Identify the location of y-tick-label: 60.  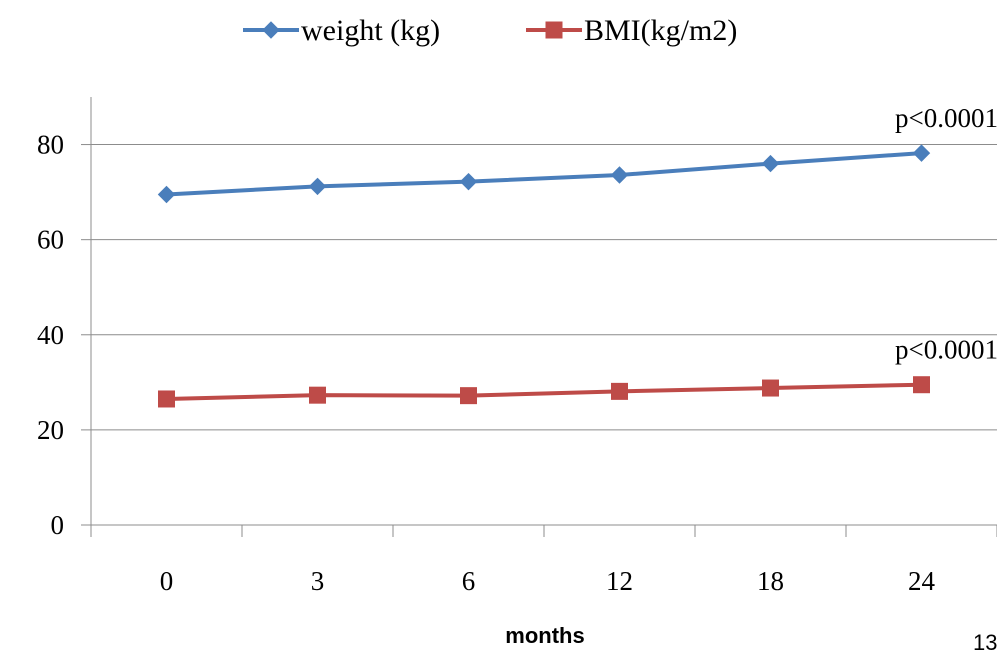
(50, 240).